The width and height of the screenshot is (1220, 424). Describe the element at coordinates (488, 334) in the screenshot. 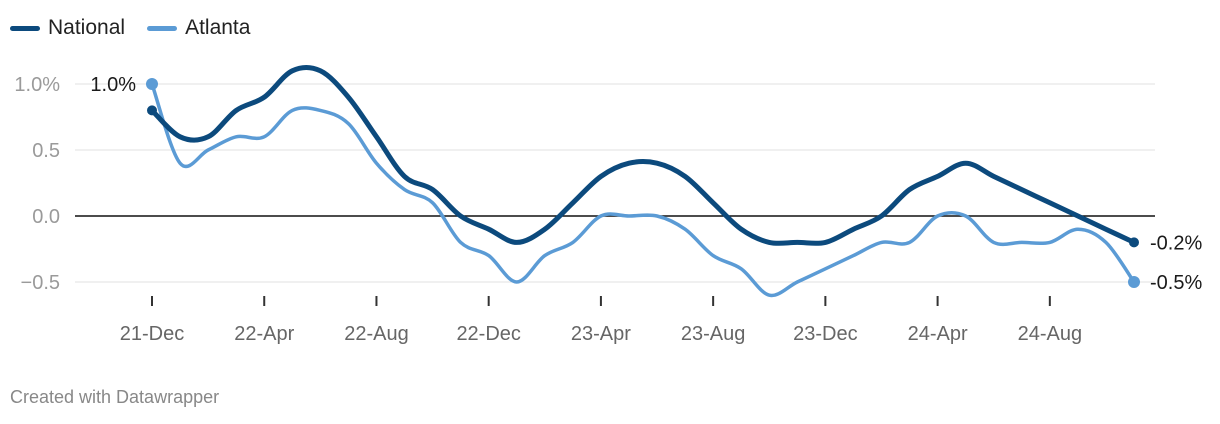

I see `x-tick-label-3: 22-Dec` at that location.